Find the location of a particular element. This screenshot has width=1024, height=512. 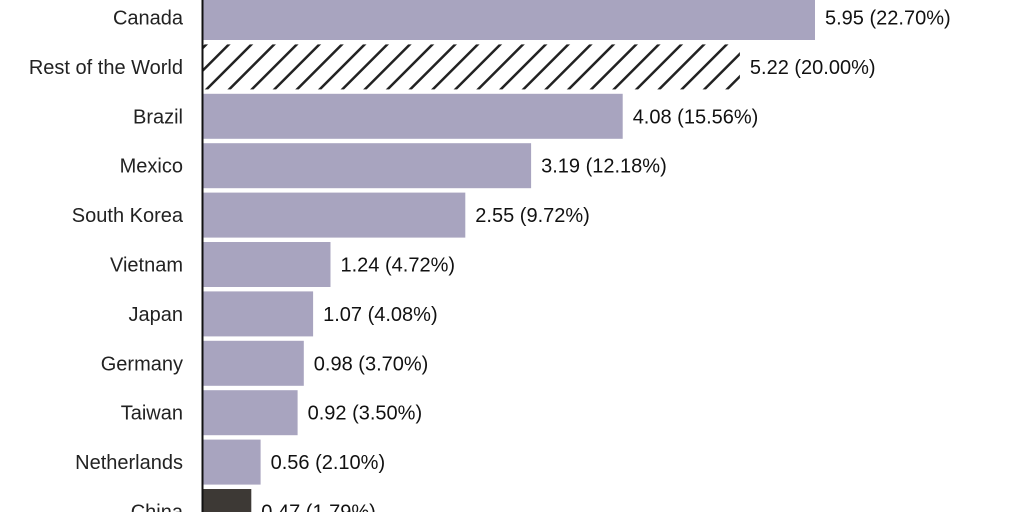

category-label-mexico: Mexico is located at coordinates (151, 167).